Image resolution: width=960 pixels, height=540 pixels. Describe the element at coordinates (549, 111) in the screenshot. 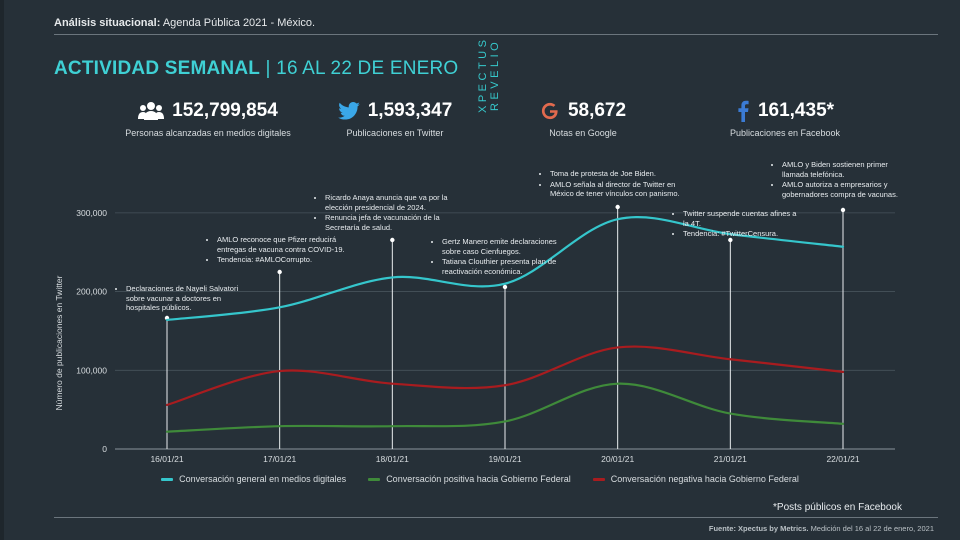

I see `google-icon` at that location.